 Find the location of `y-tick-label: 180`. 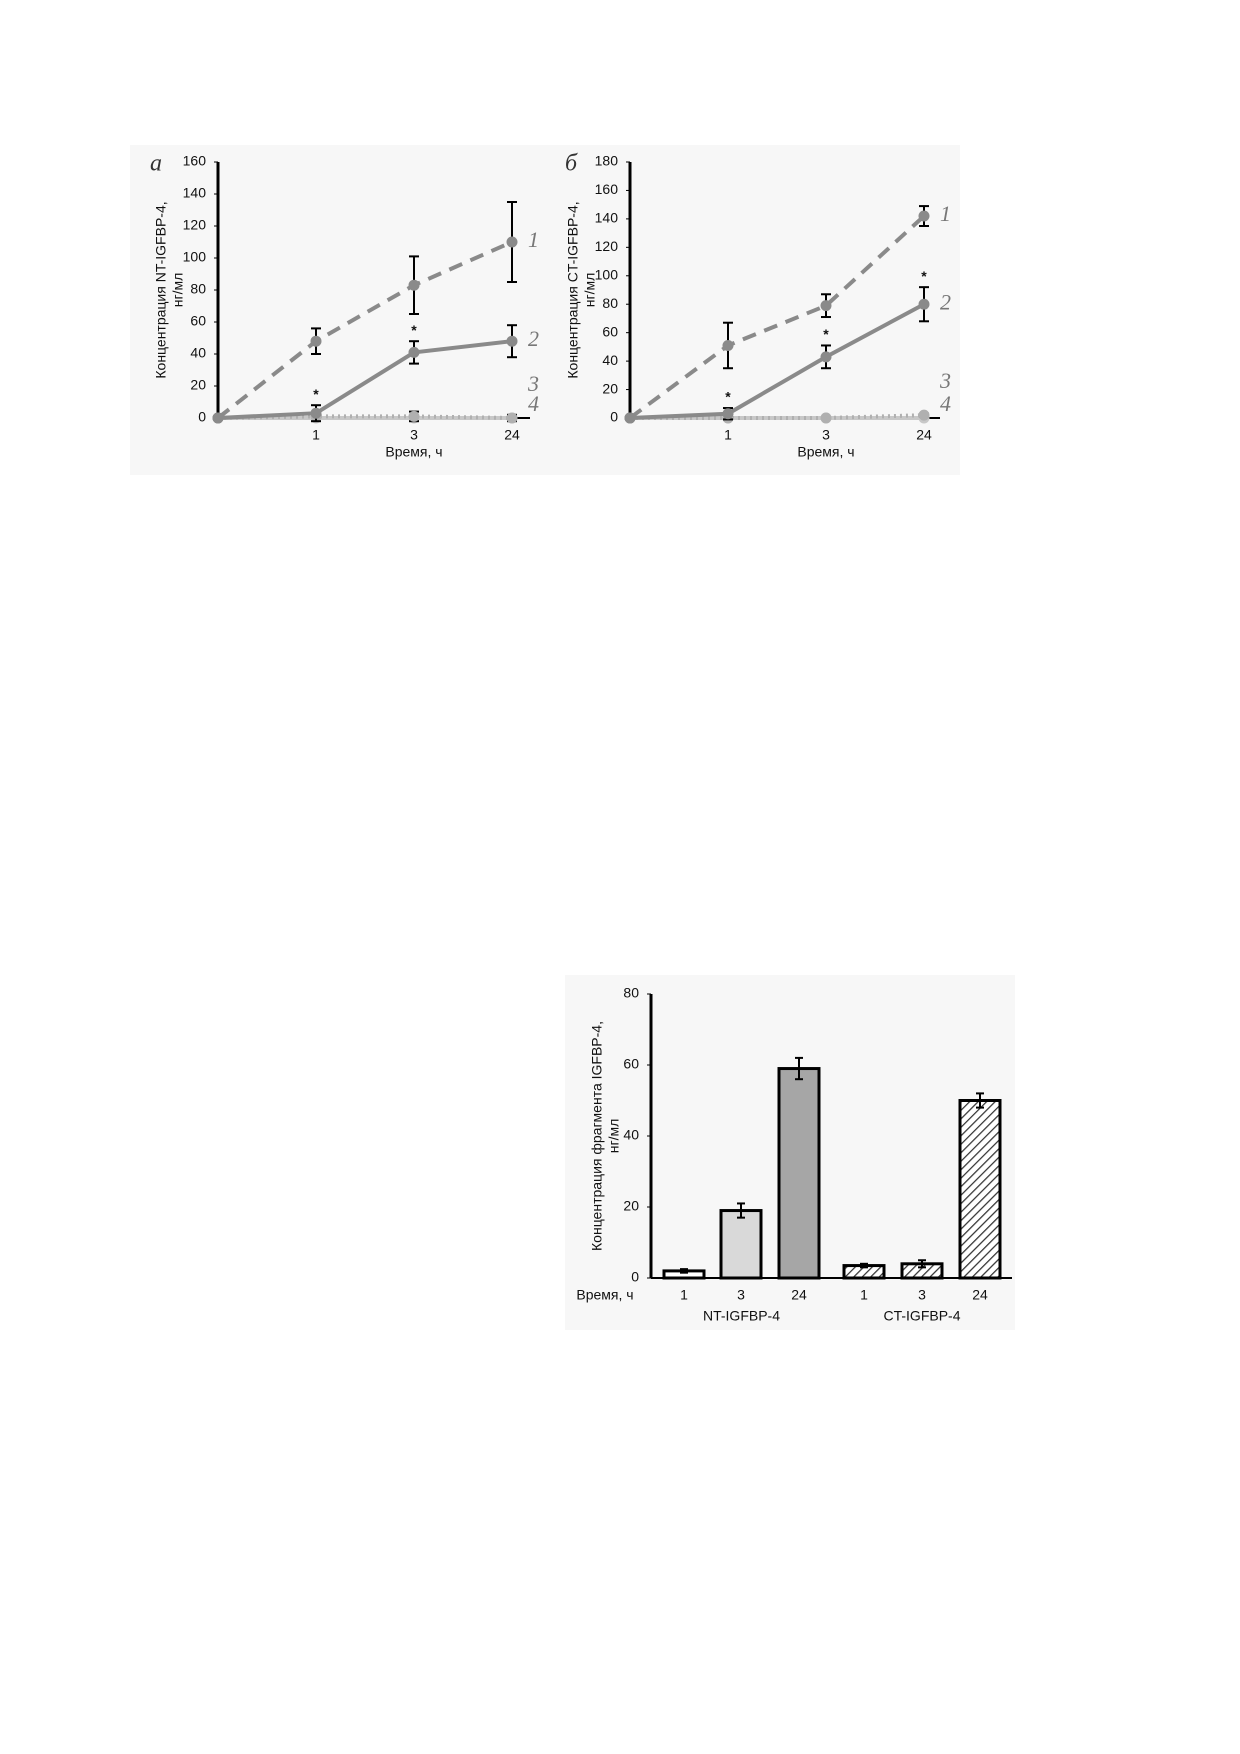

y-tick-label: 180 is located at coordinates (607, 161).